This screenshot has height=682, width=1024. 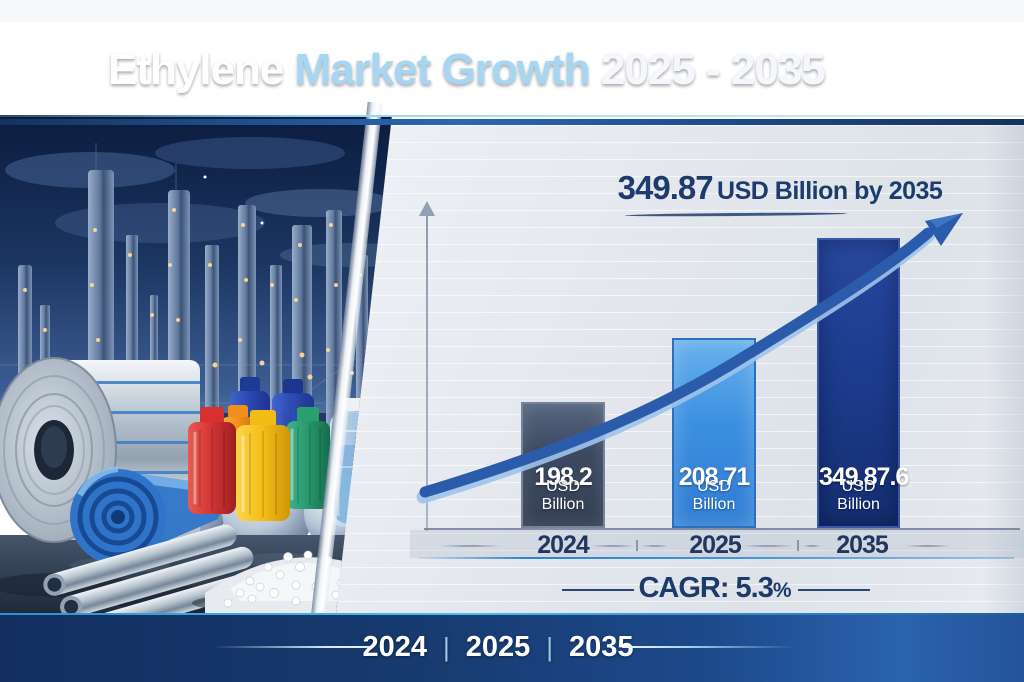 I want to click on bar-2025-unit: USD Billion, so click(x=714, y=495).